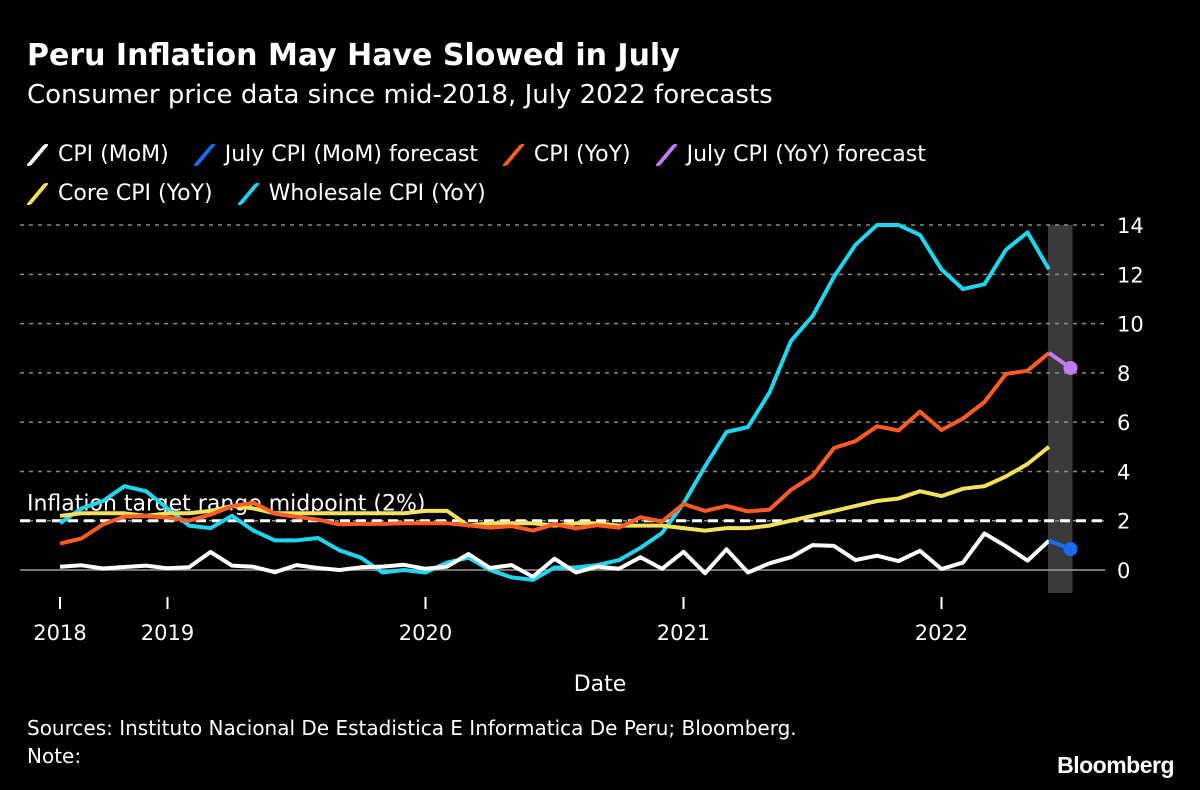 This screenshot has height=790, width=1200. I want to click on chart-title: Peru Inflation May Have Slowed in July, so click(353, 55).